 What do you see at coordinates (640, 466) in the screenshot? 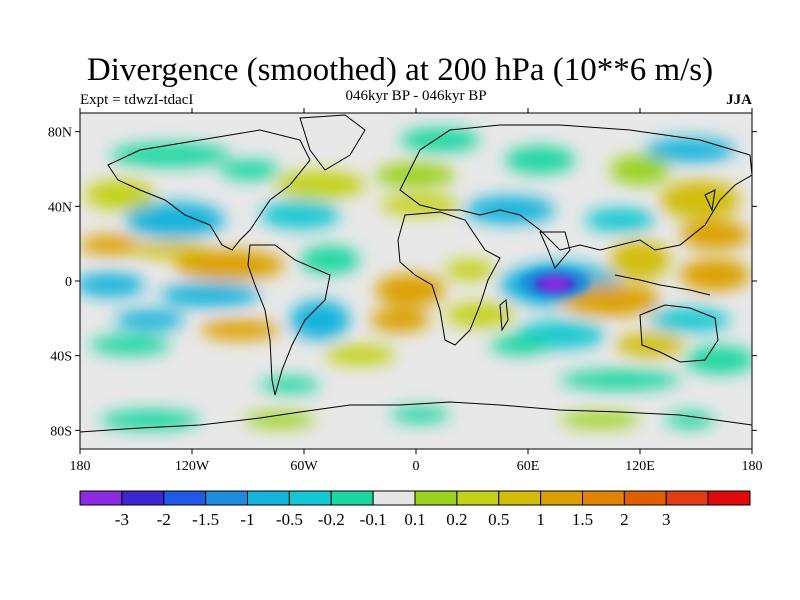
I see `lon-tick-label: 120E` at bounding box center [640, 466].